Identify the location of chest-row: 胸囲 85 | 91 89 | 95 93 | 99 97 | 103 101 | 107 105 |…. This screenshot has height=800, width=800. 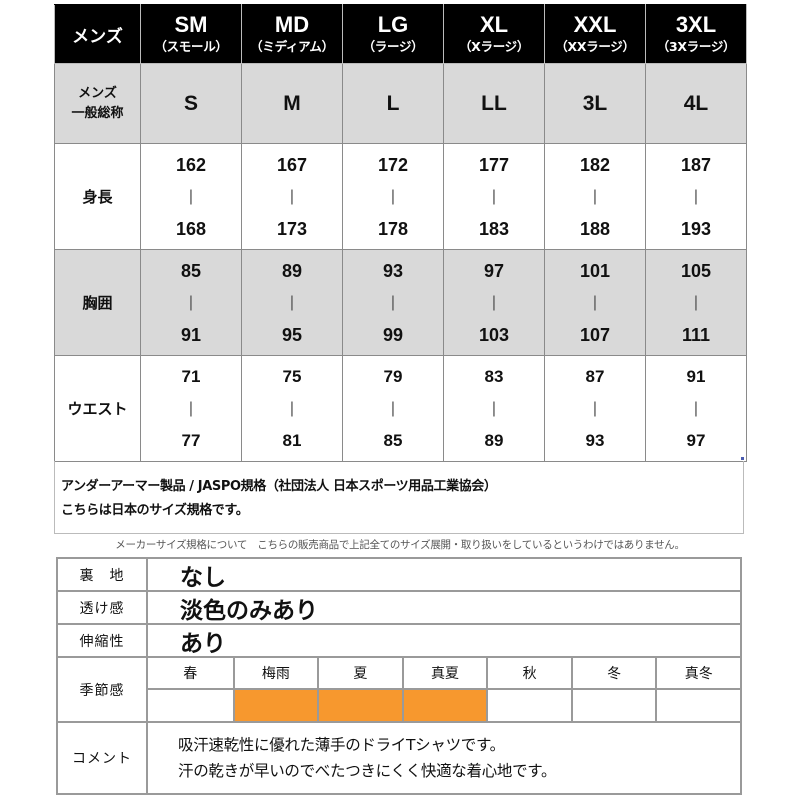
(400, 302).